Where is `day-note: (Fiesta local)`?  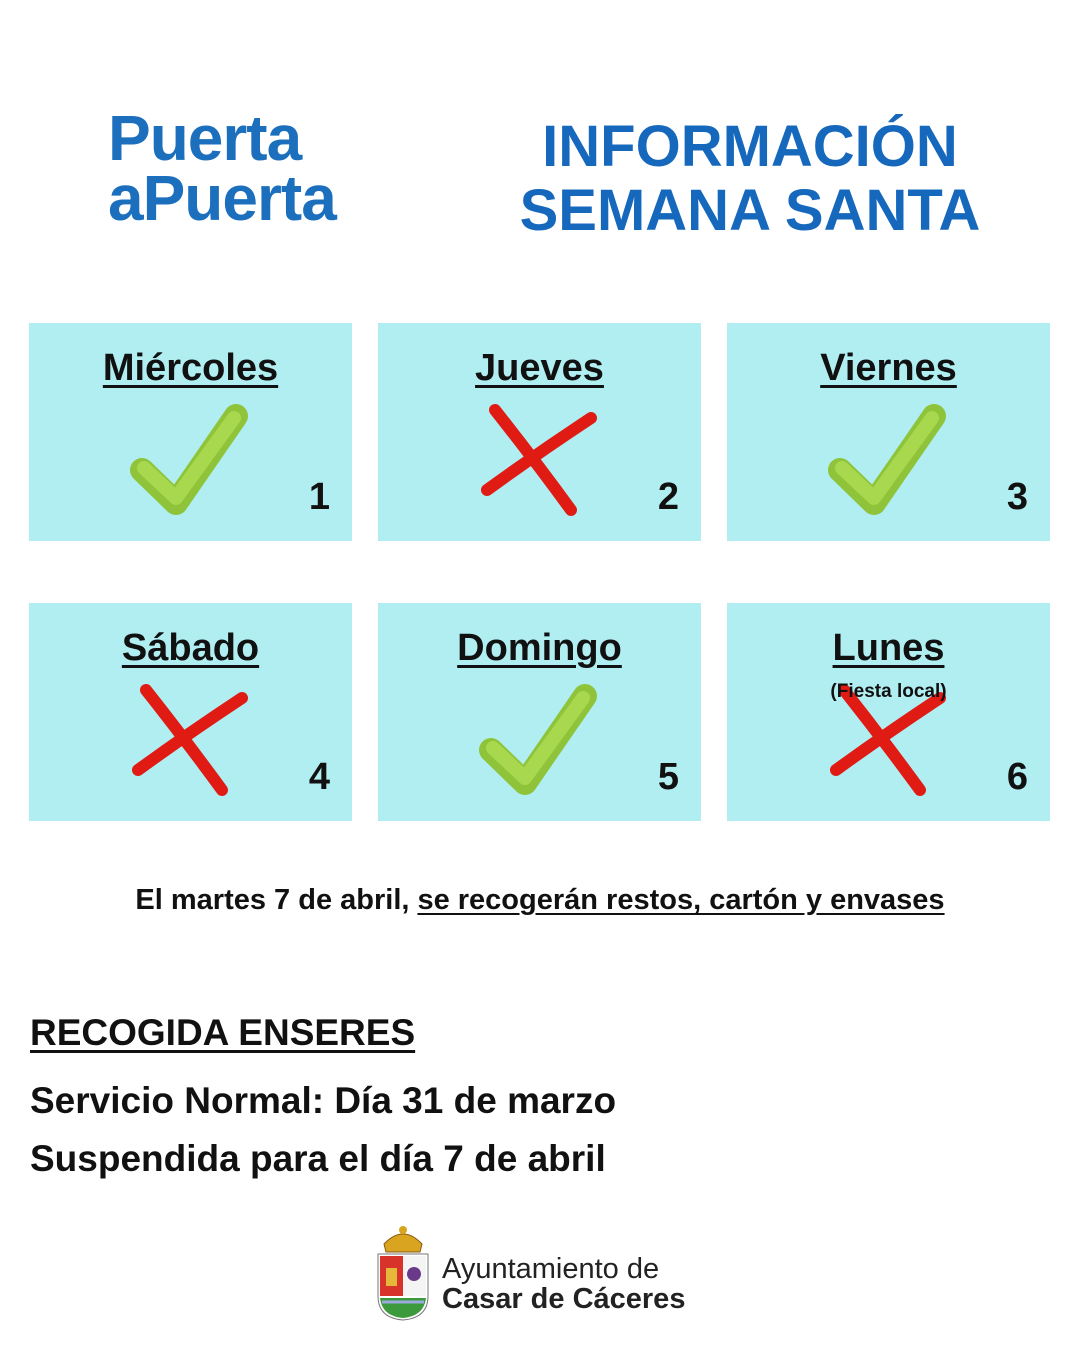
day-note: (Fiesta local) is located at coordinates (888, 691).